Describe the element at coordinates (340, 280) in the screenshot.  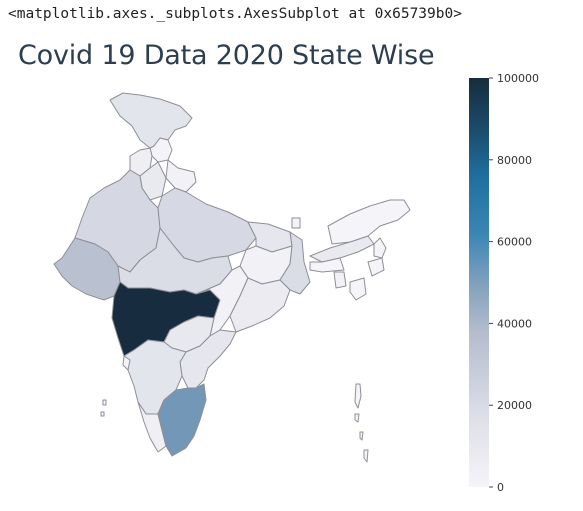
I see `state-tripura` at that location.